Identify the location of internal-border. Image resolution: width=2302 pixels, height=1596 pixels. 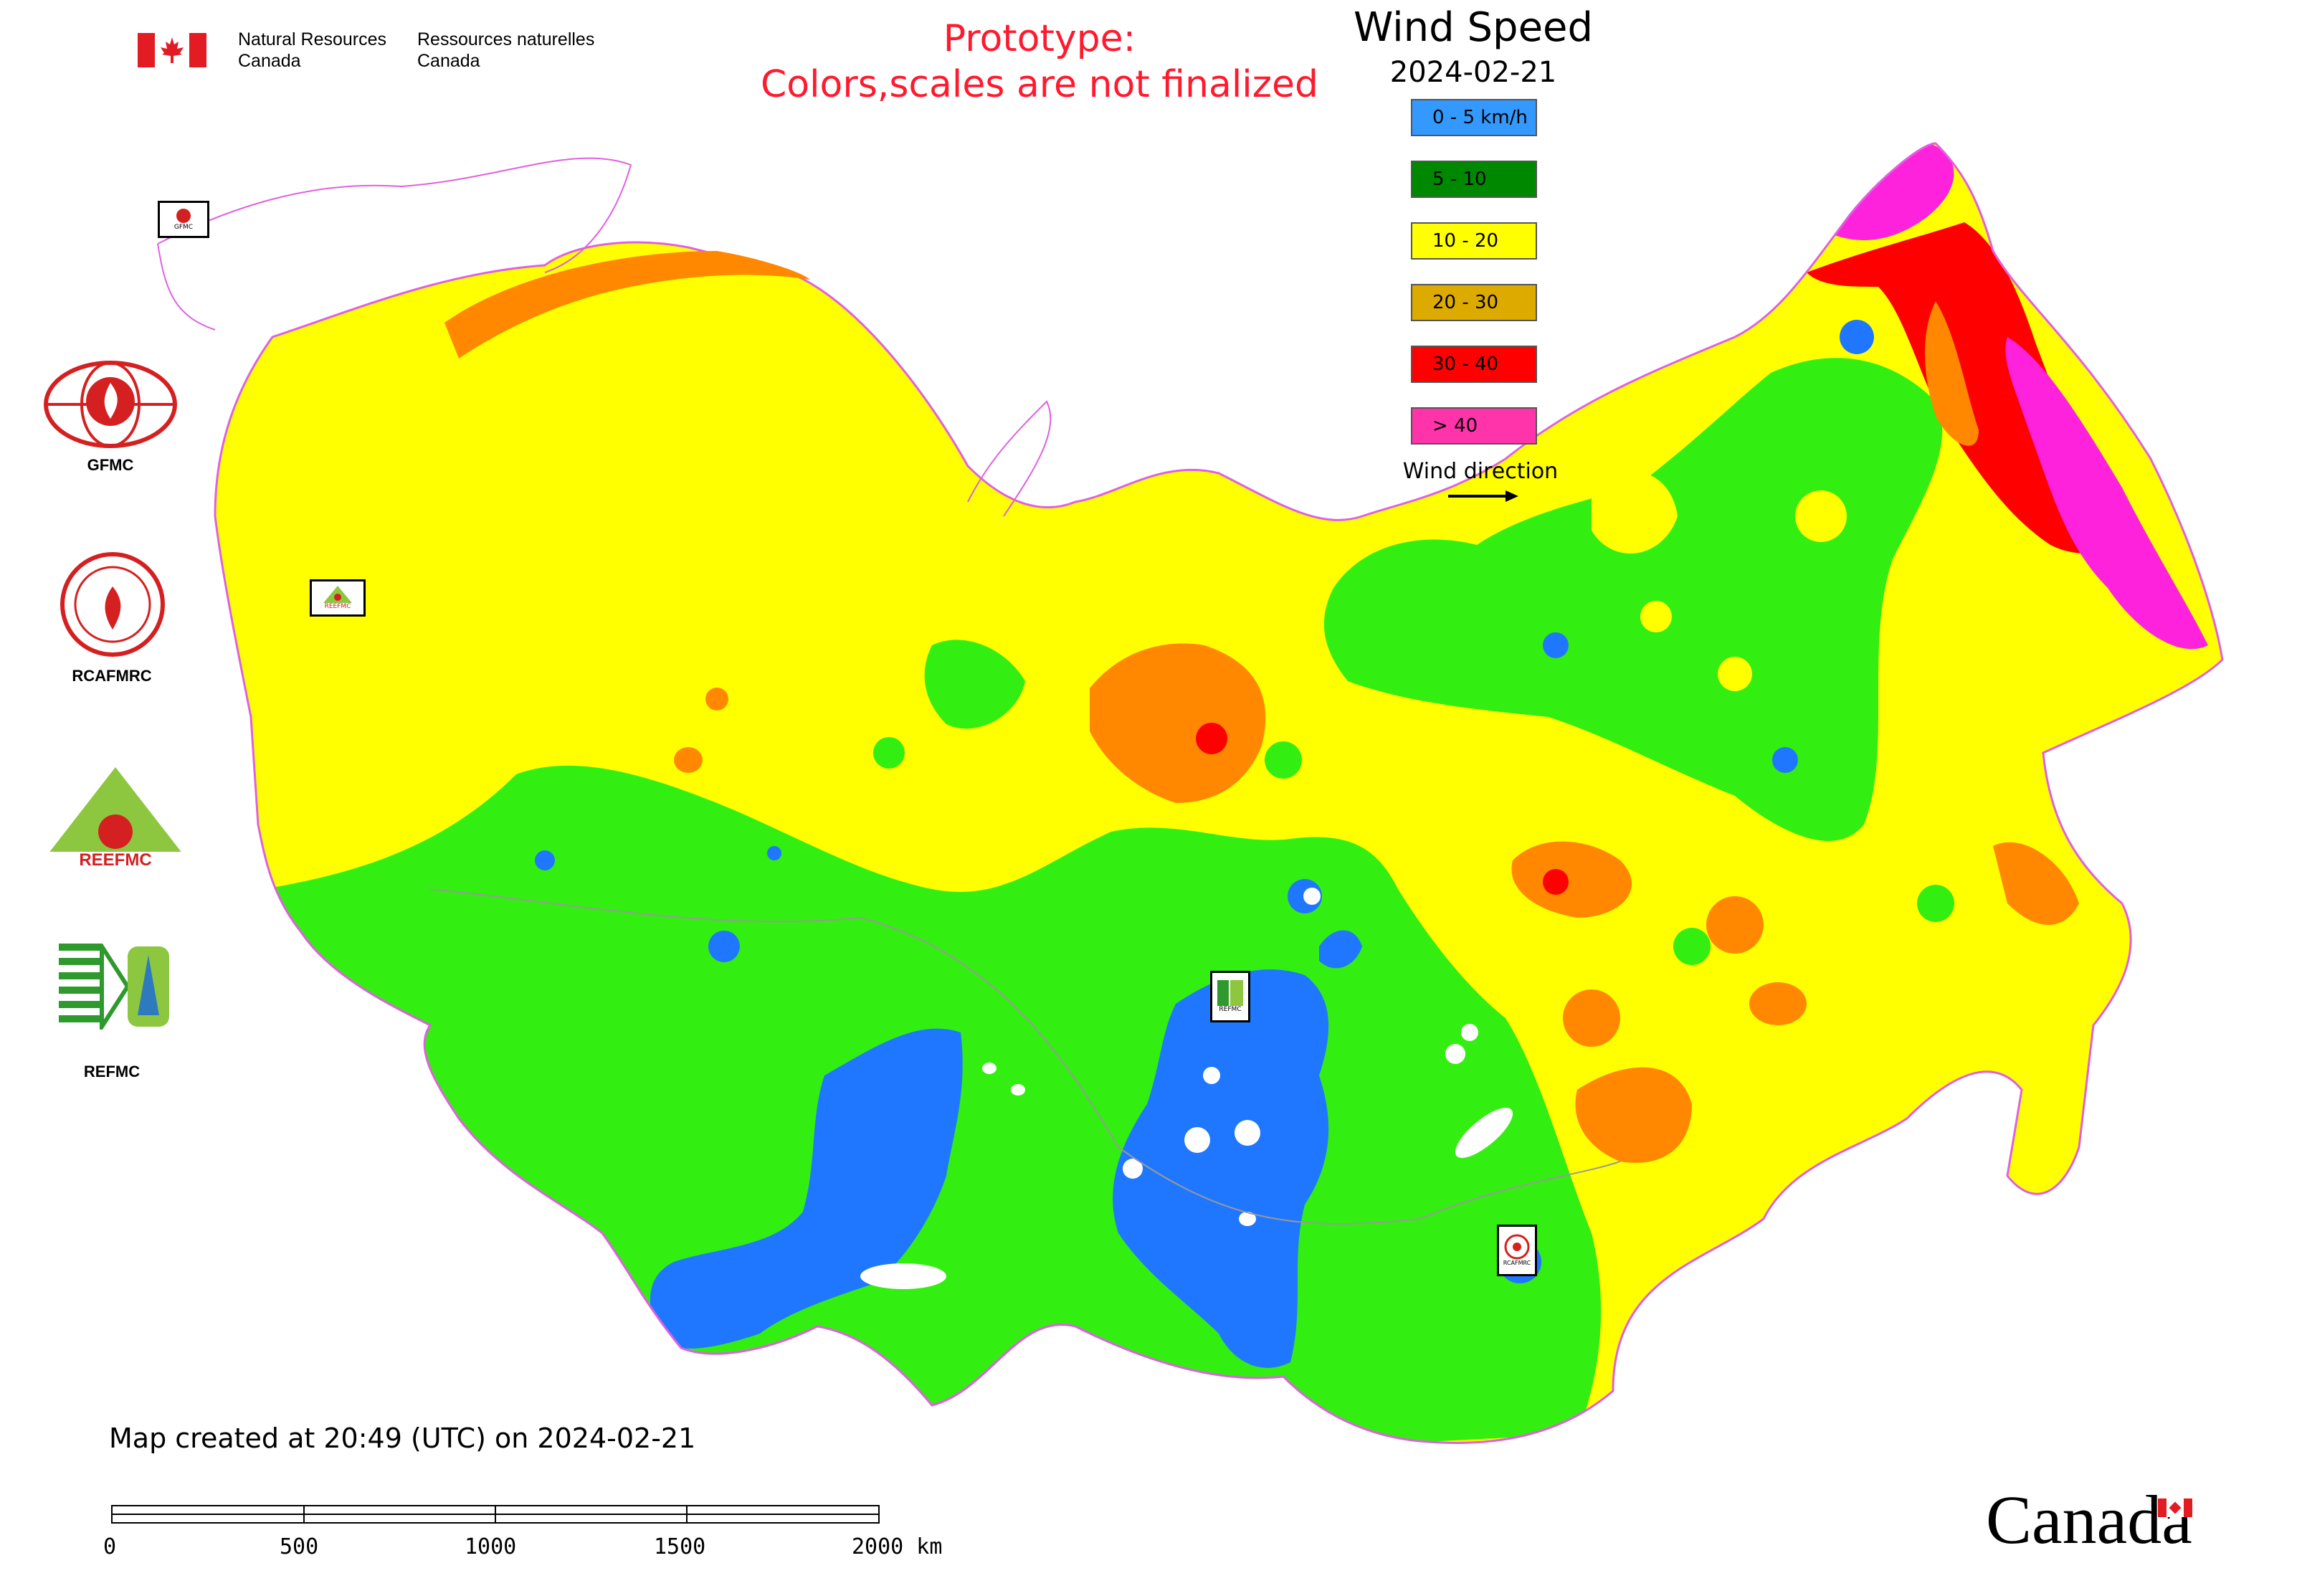
(1025, 1056).